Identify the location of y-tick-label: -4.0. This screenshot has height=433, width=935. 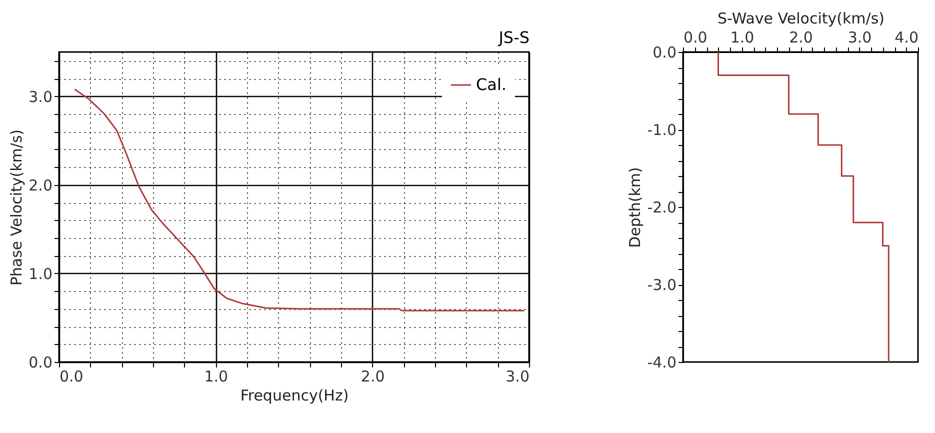
(661, 363).